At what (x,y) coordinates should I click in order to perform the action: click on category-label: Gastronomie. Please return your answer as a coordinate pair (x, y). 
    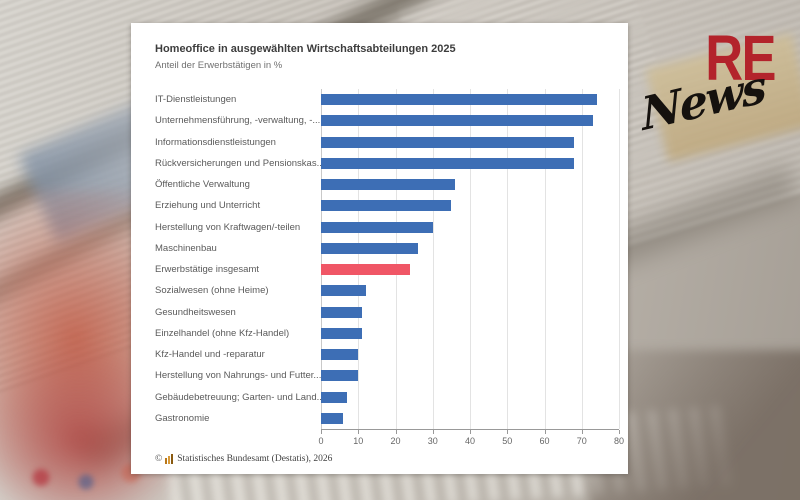
    Looking at the image, I should click on (182, 418).